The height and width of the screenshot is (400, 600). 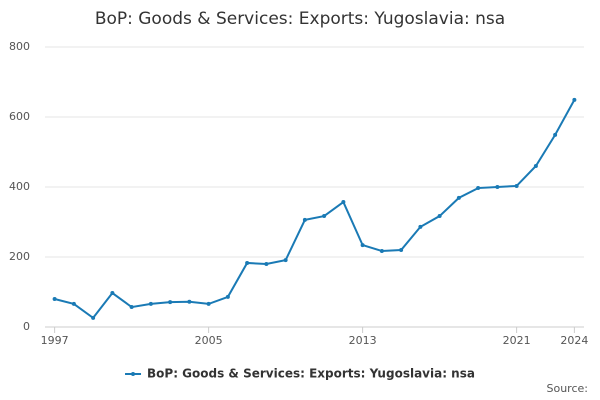 I want to click on x-tick-label: 2013, so click(x=363, y=340).